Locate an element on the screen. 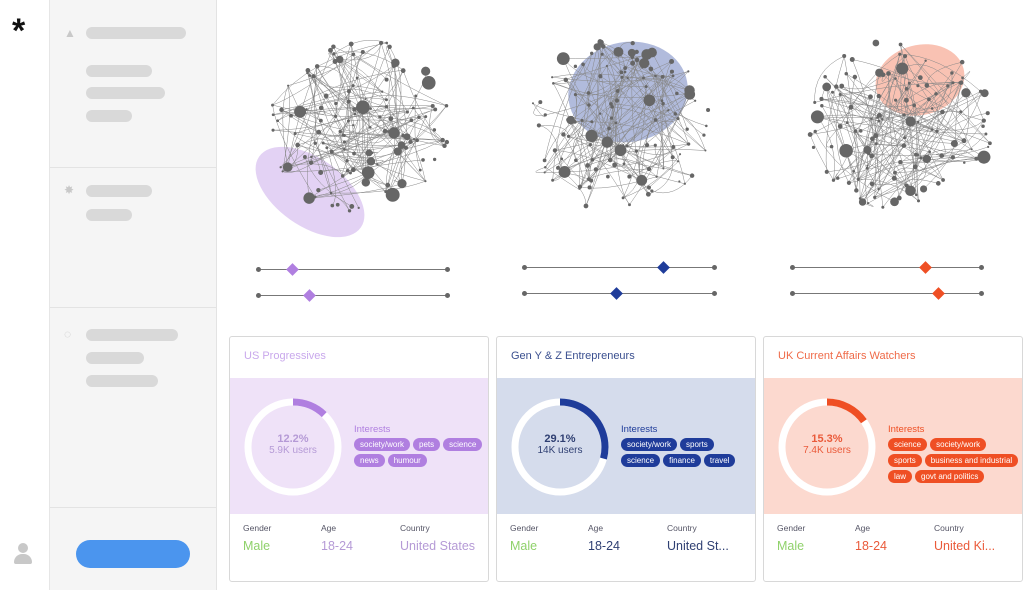  placeholder-bar is located at coordinates (125, 93).